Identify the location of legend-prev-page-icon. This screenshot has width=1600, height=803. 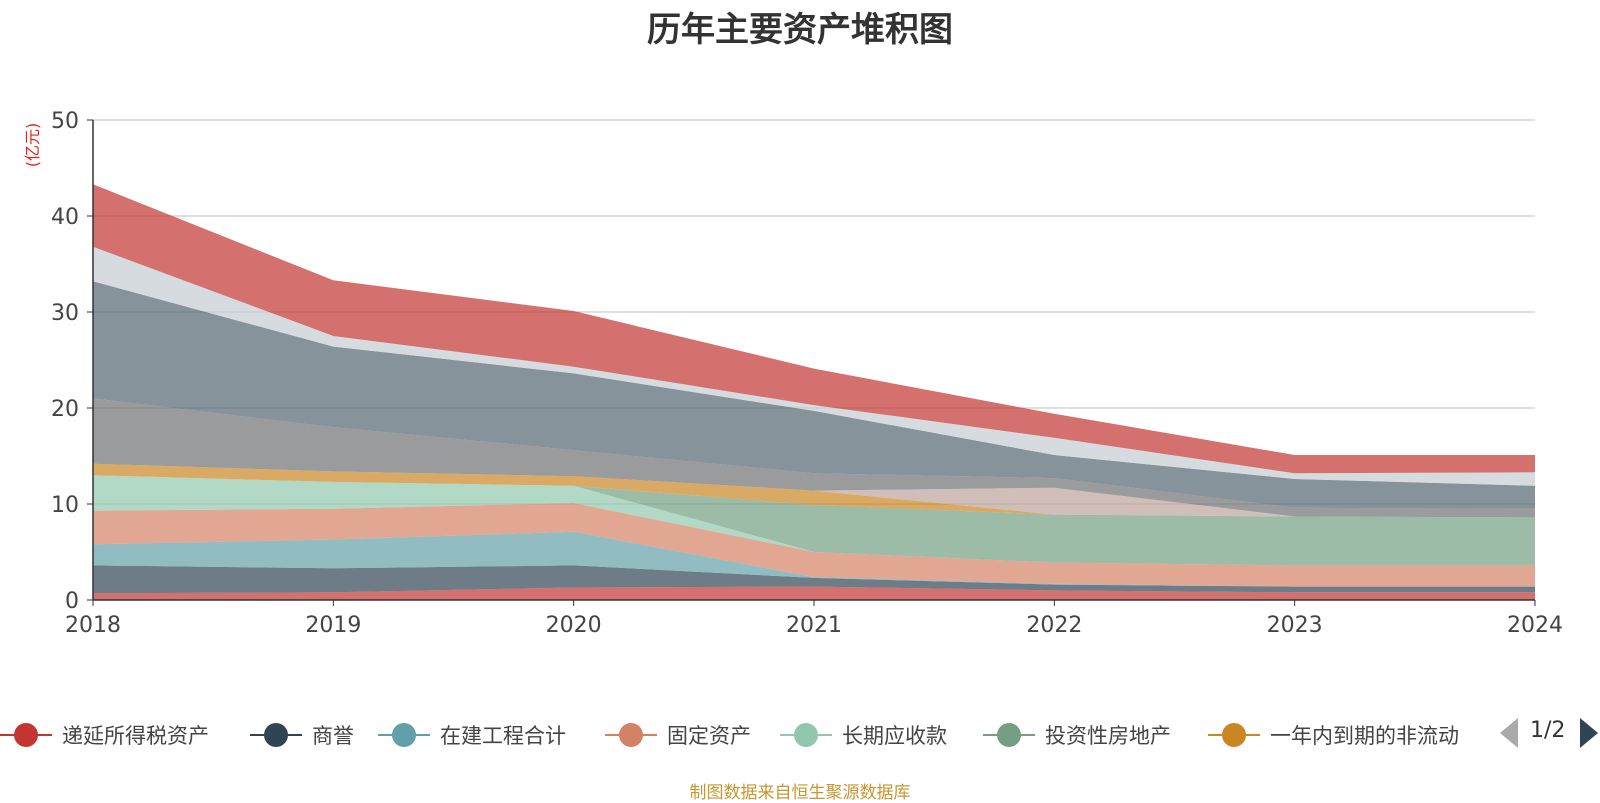
(1509, 733).